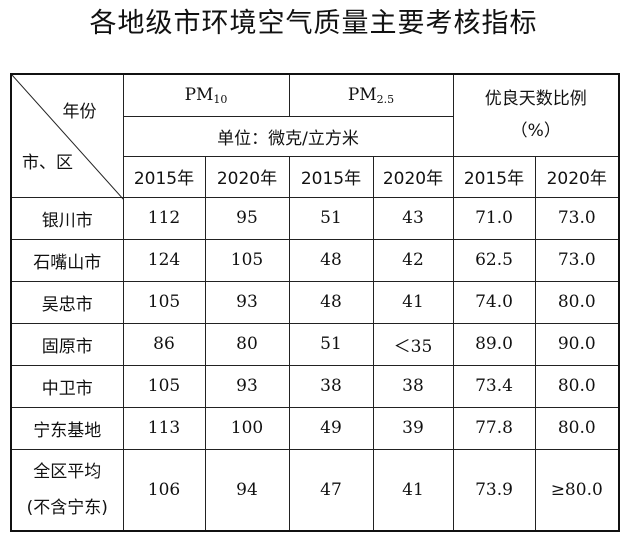 The image size is (627, 545). I want to click on city-name: 固原市, so click(67, 344).